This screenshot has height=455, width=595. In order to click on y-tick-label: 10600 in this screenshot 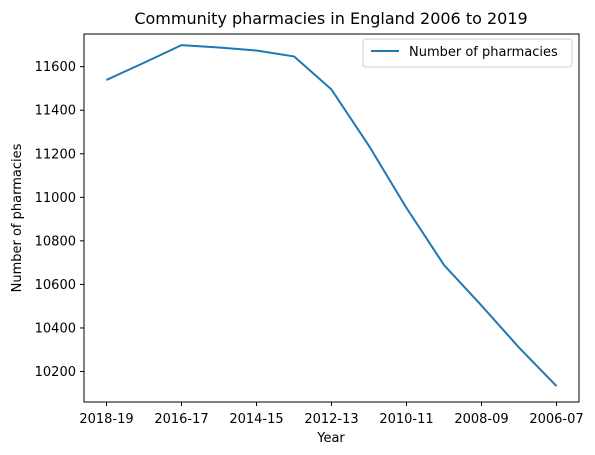, I will do `click(55, 285)`.